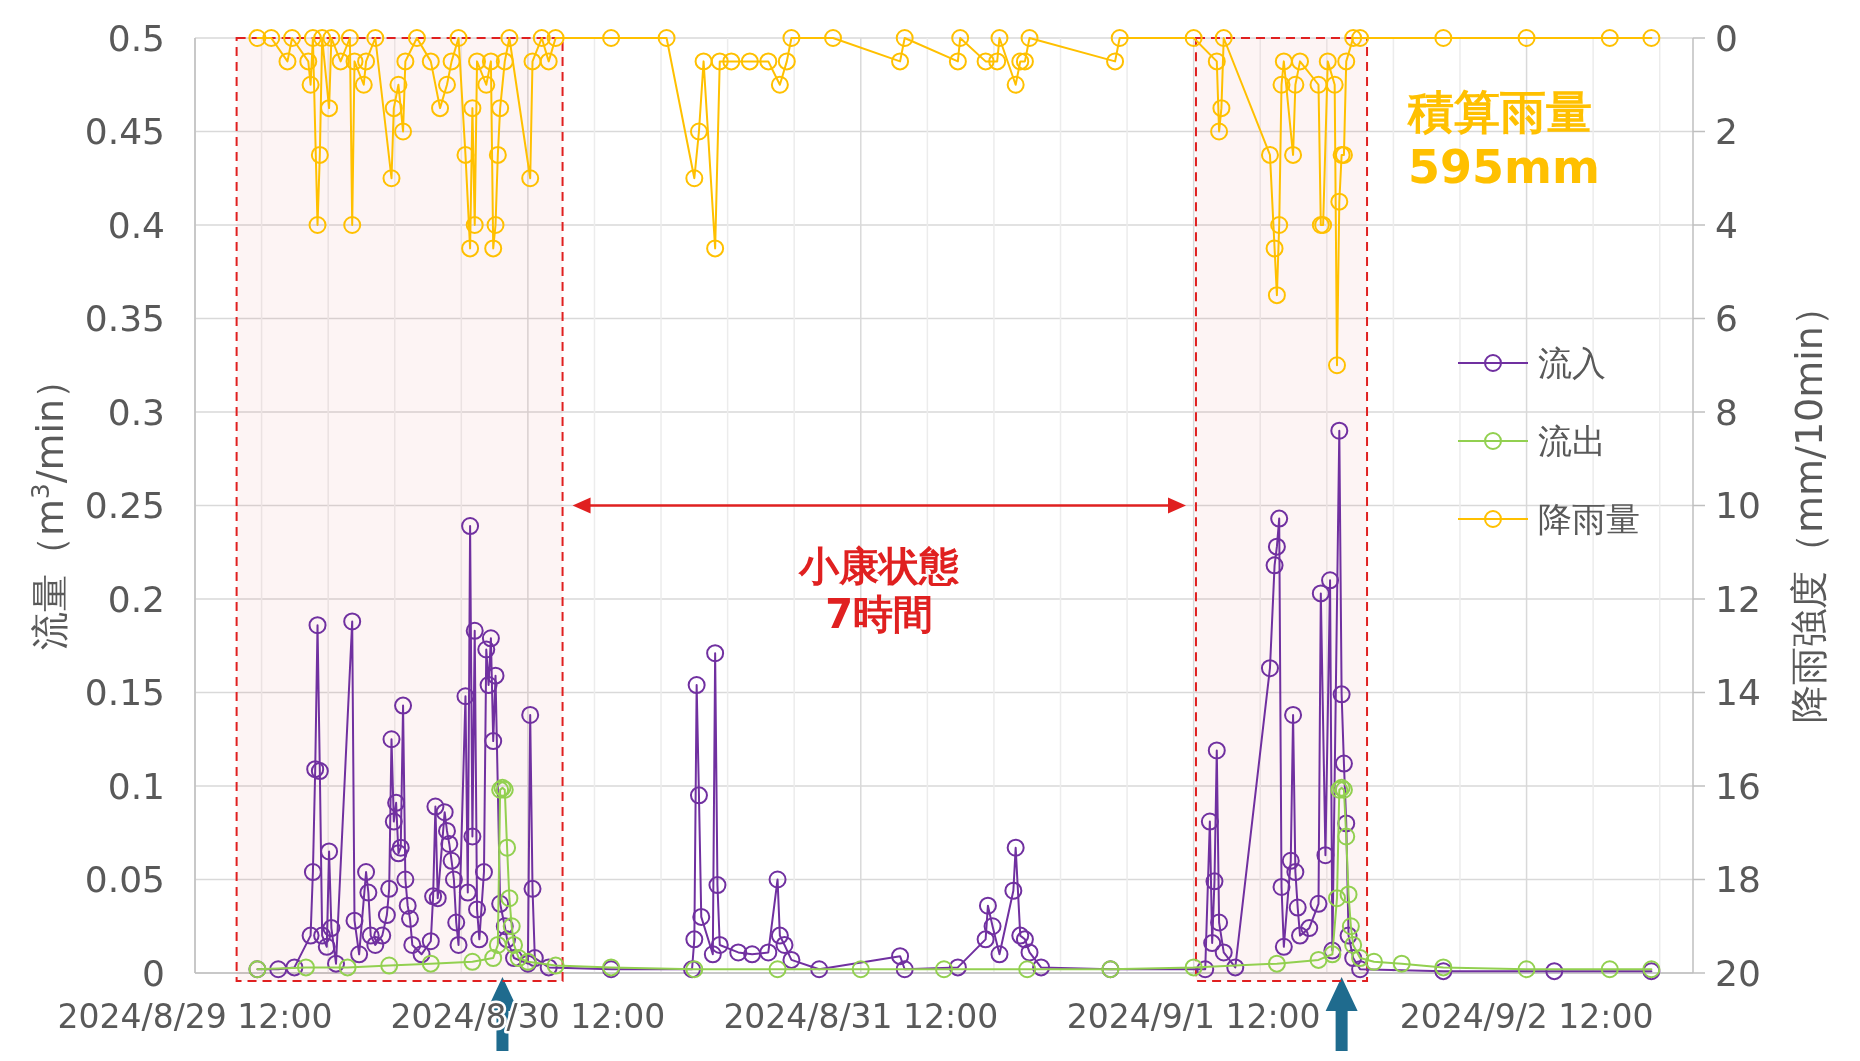 The width and height of the screenshot is (1860, 1061). What do you see at coordinates (136, 38) in the screenshot?
I see `y-tick-label: 0.5` at bounding box center [136, 38].